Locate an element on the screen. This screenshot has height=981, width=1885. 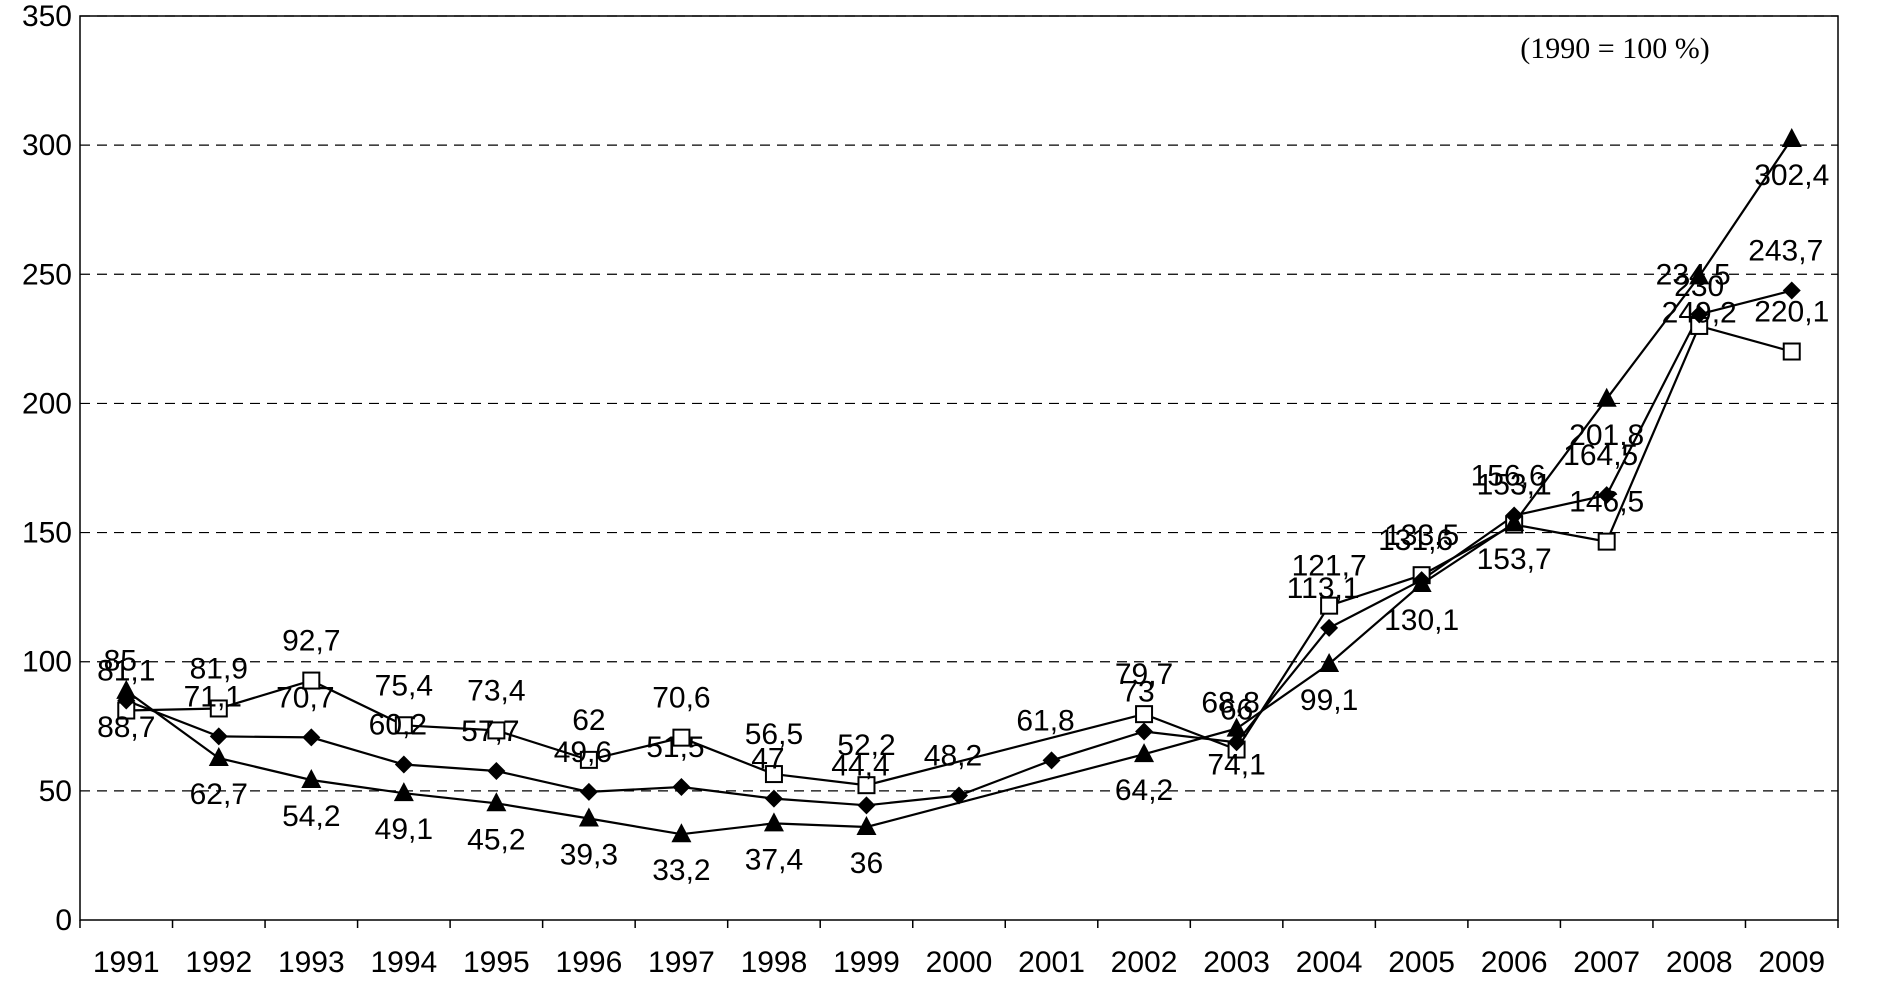
data-label: 62 is located at coordinates (588, 720).